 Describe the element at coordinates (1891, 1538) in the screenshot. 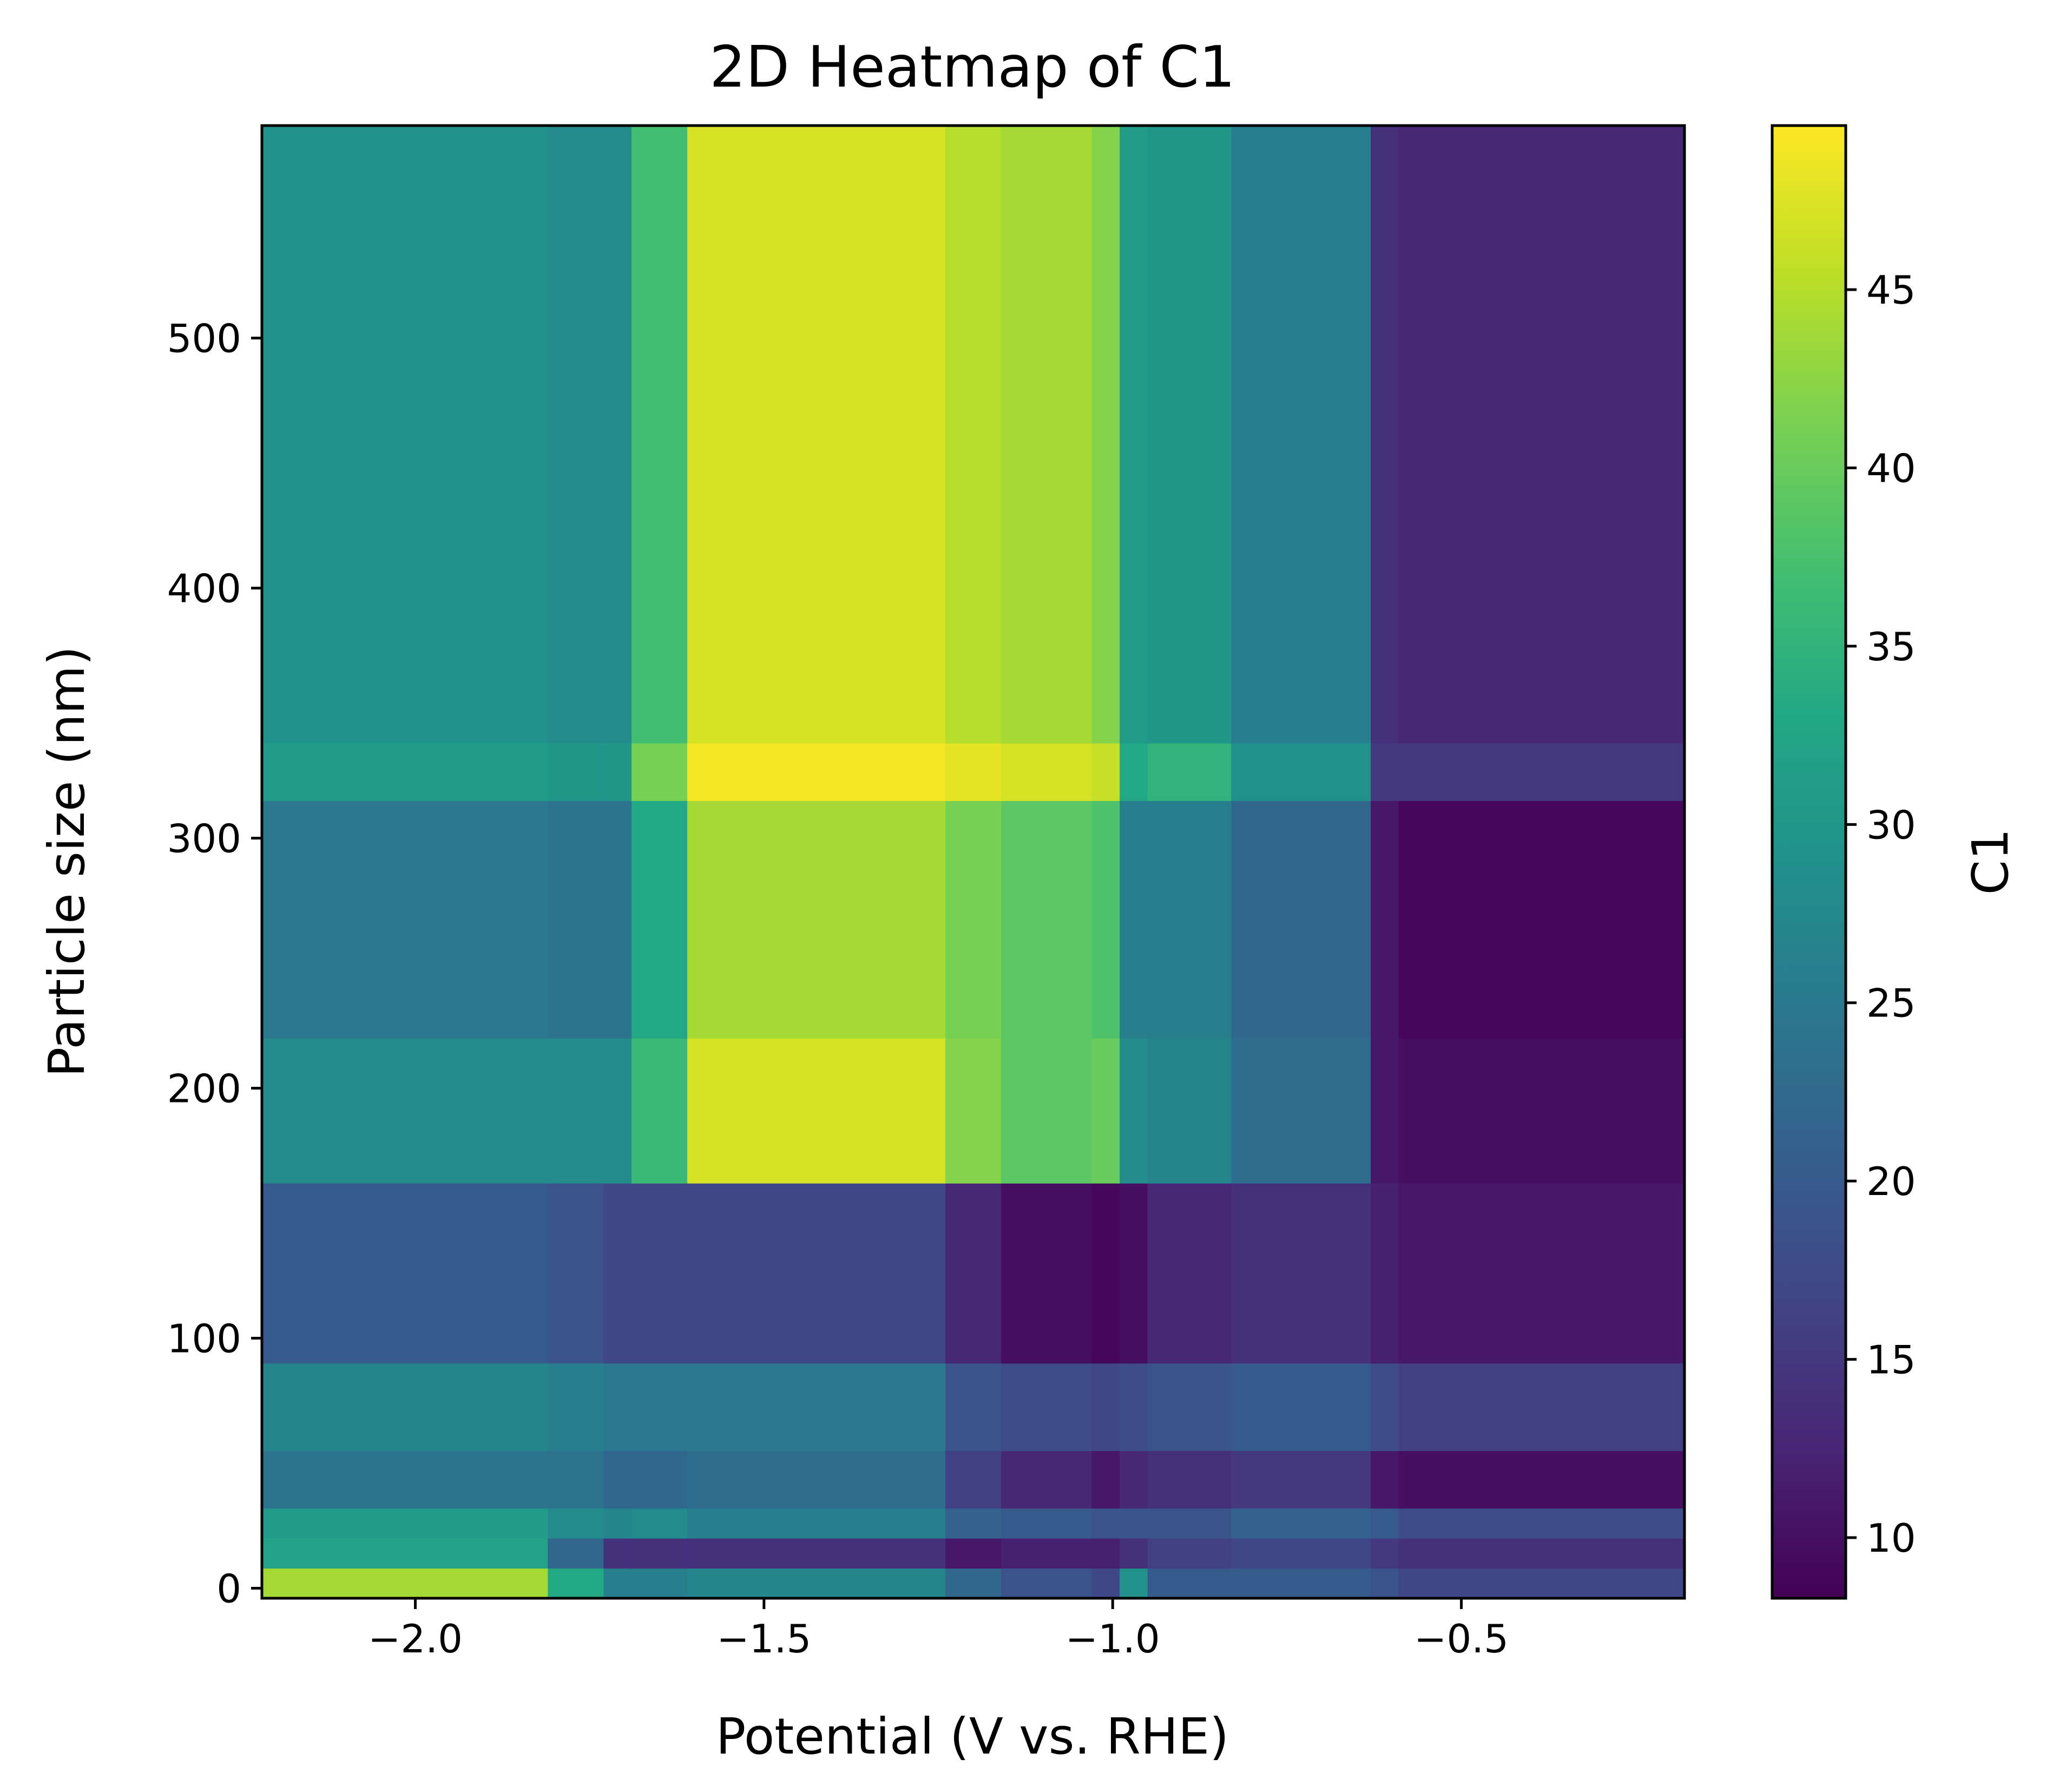

I see `colorbar-tick-label: 10` at that location.